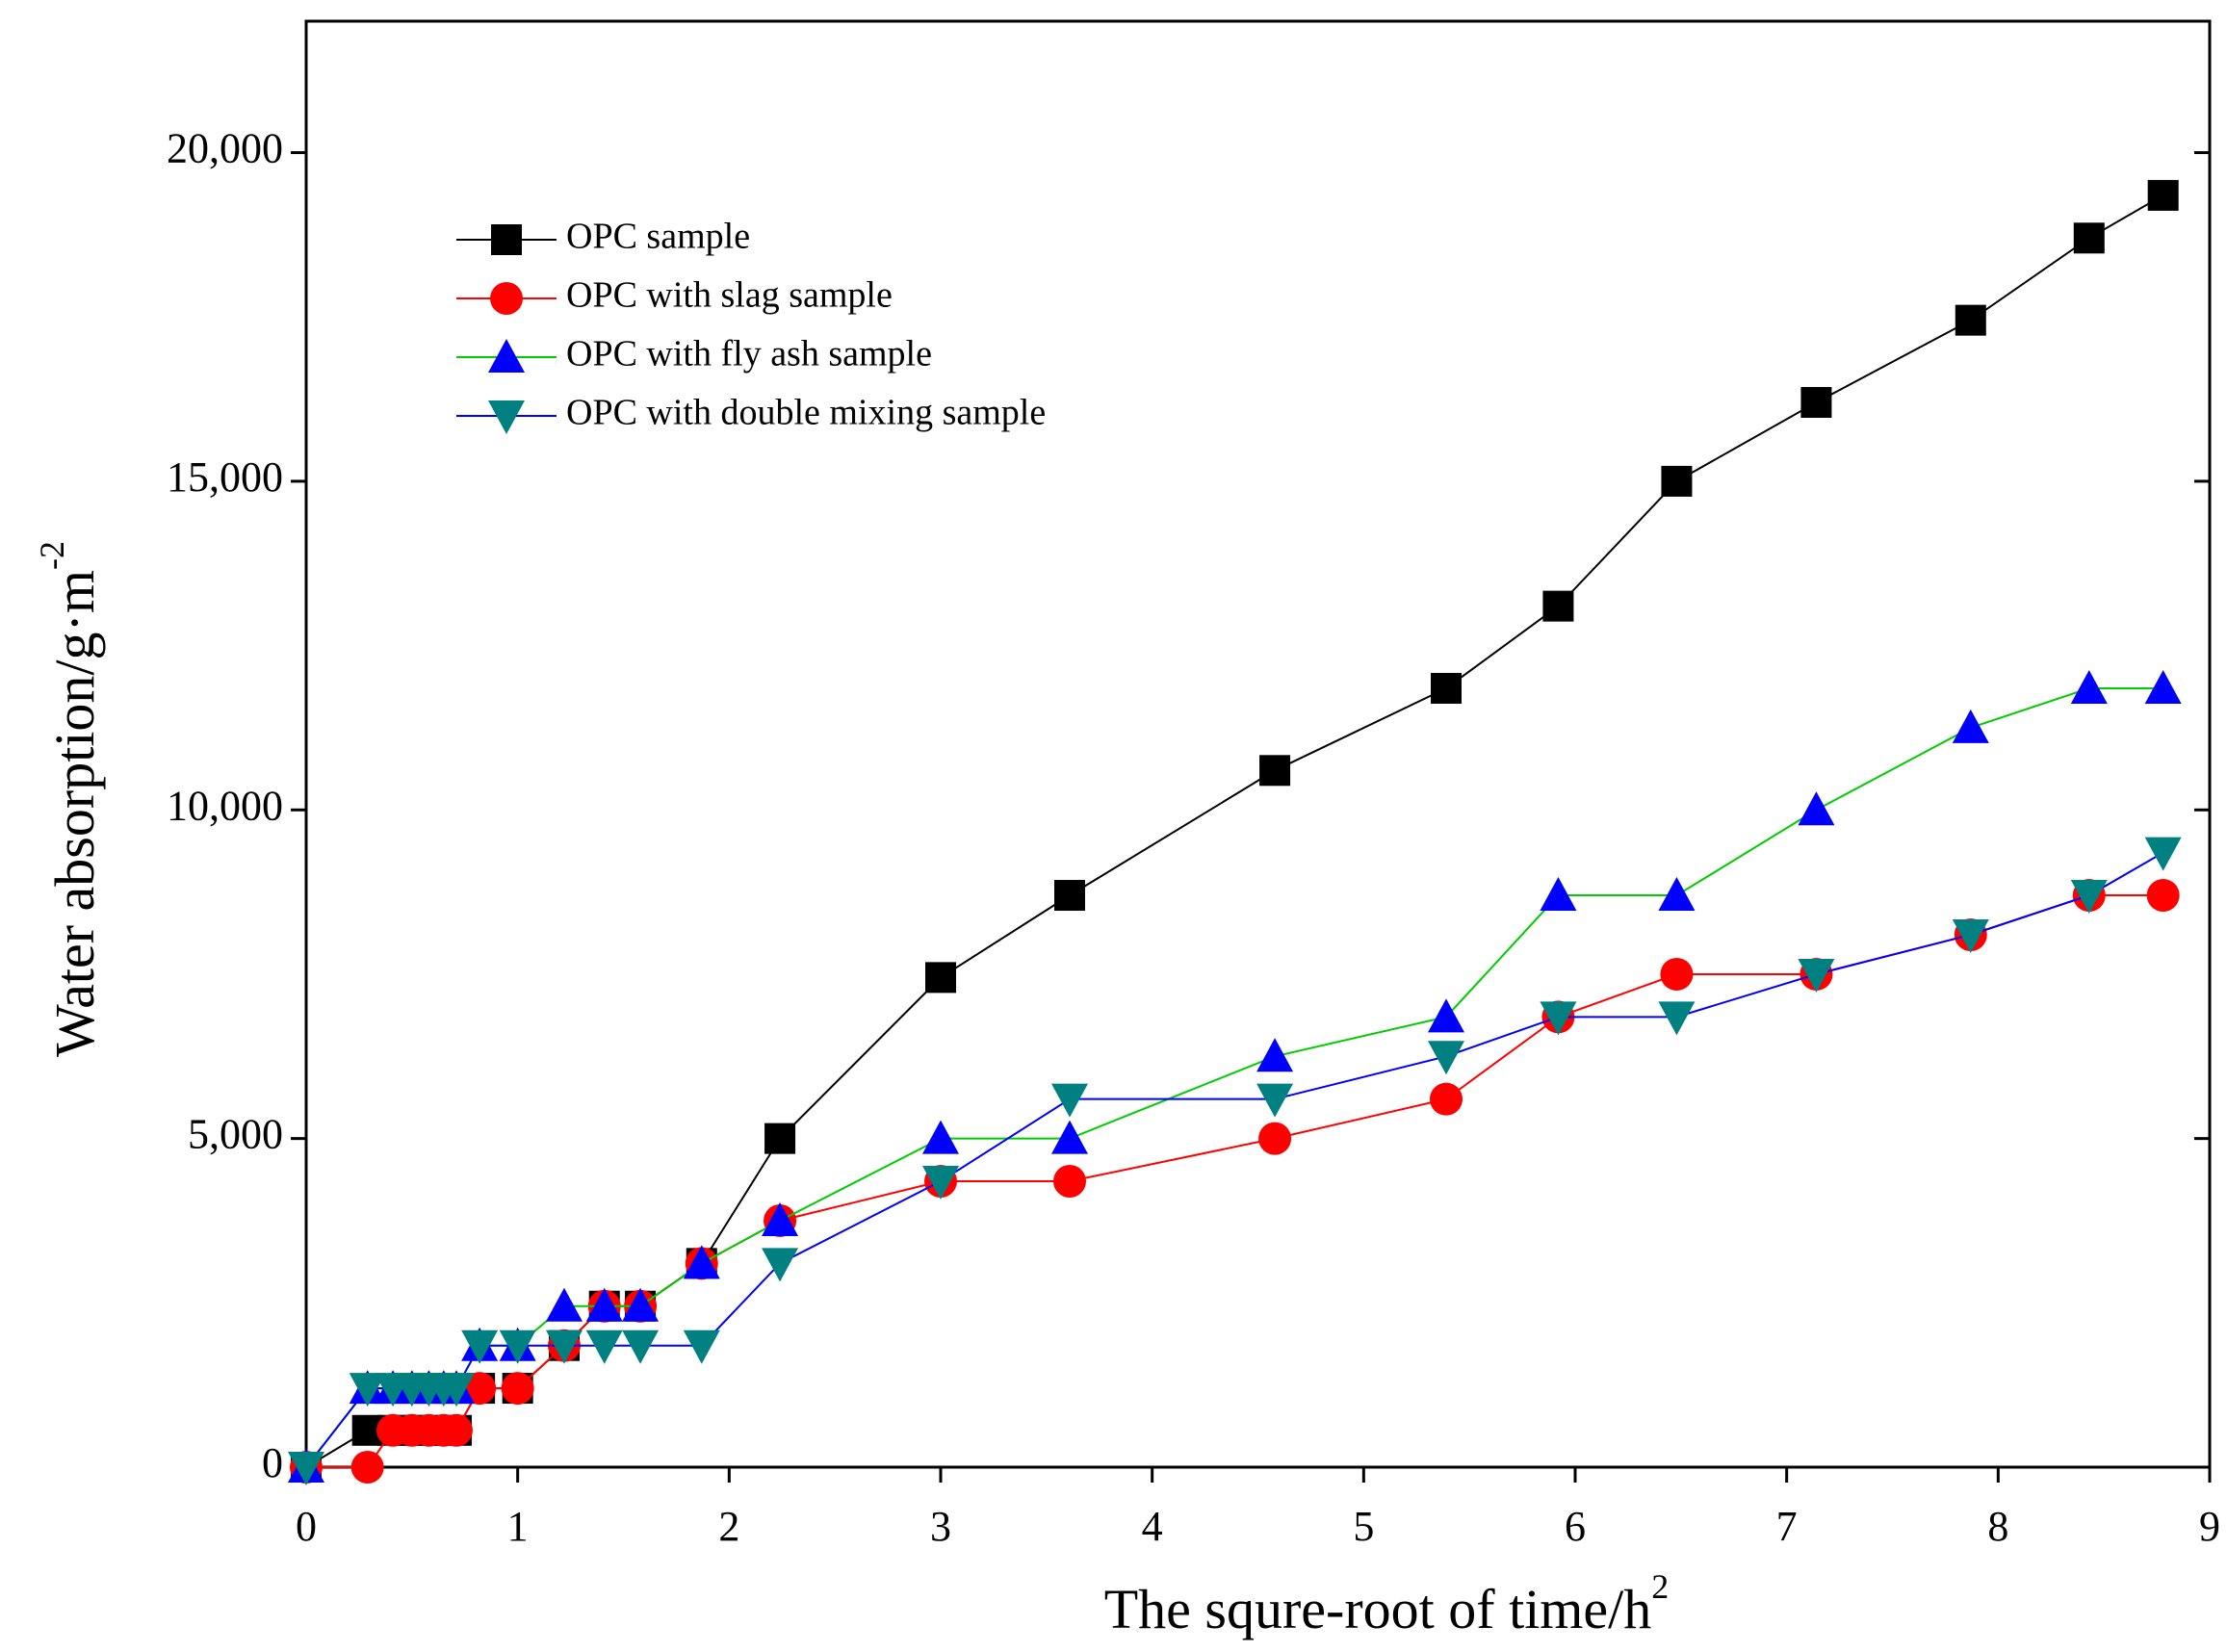 The image size is (2227, 1652). What do you see at coordinates (729, 1526) in the screenshot?
I see `x-tick-label: 2` at bounding box center [729, 1526].